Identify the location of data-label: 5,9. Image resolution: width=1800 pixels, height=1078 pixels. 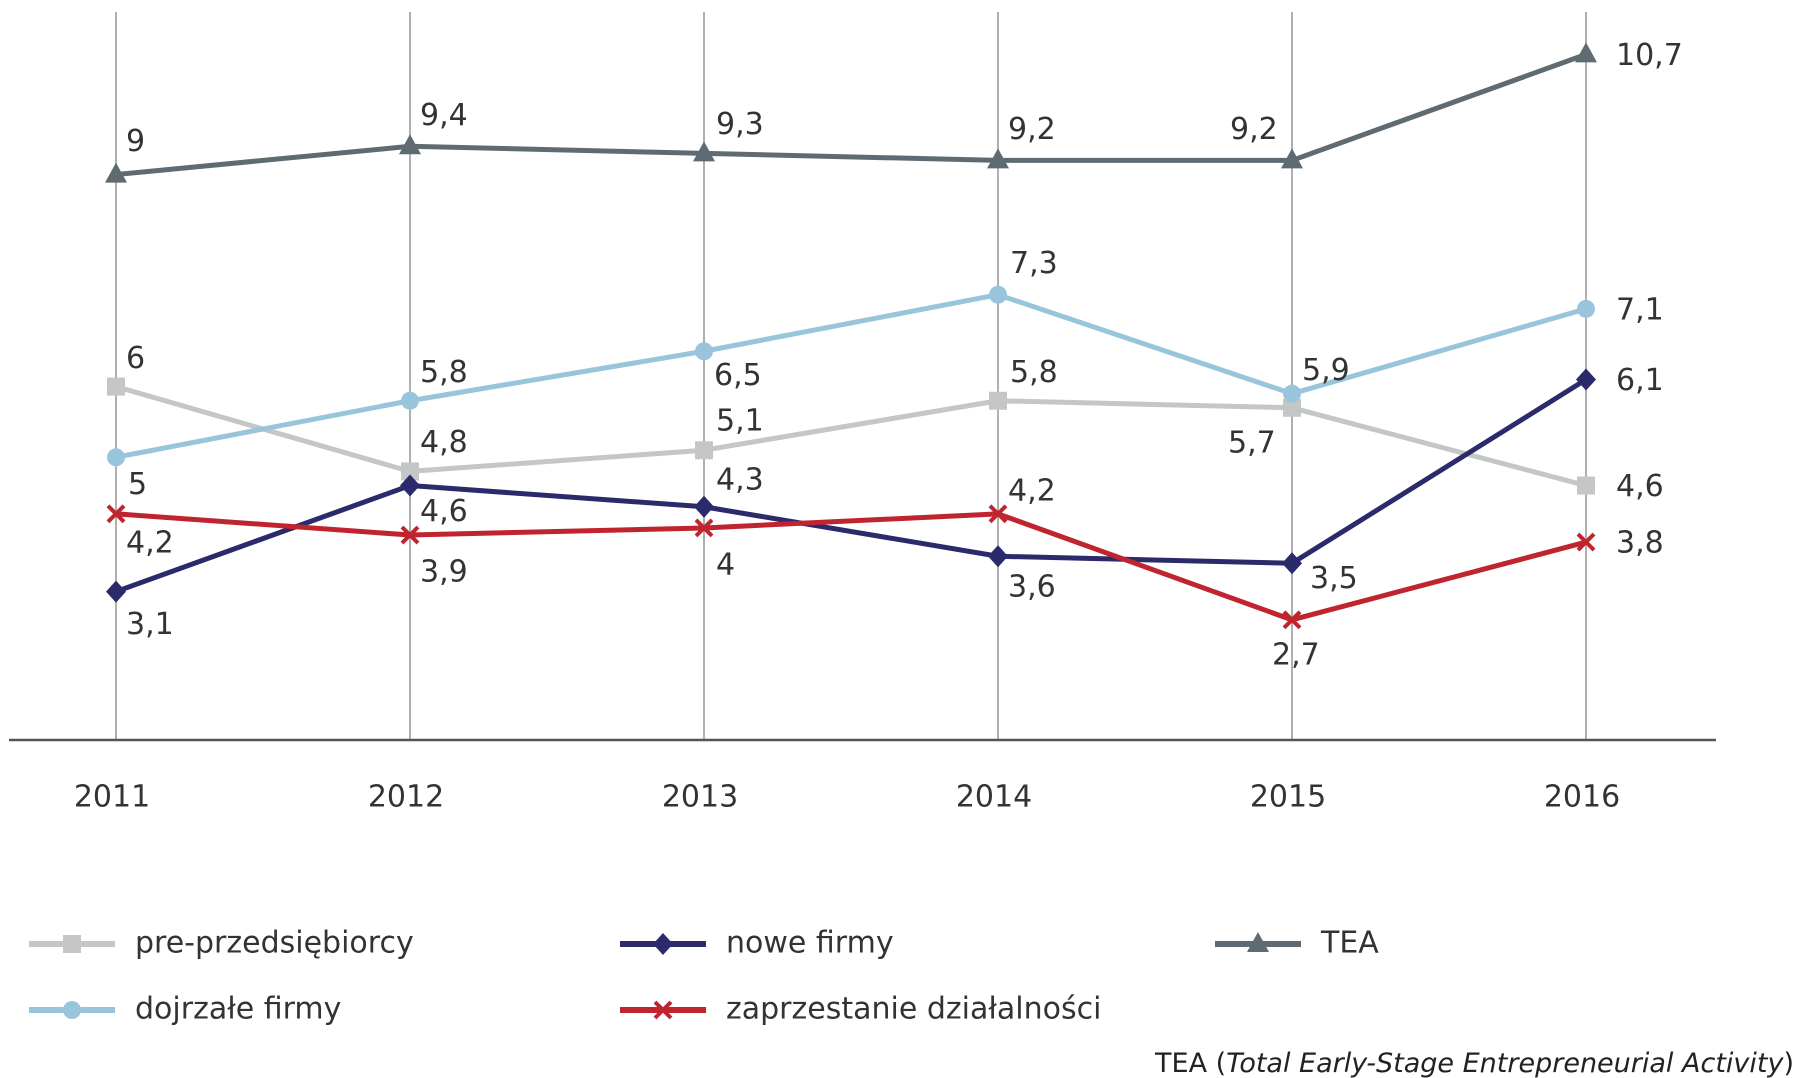
(1326, 370).